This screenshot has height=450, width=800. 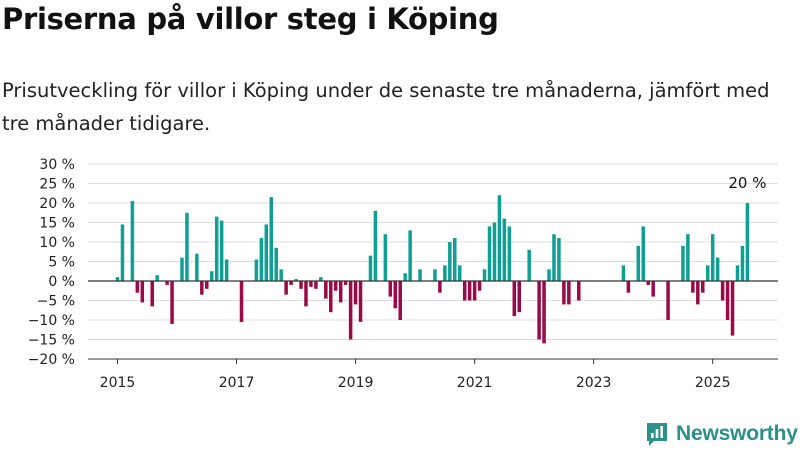 I want to click on y-tick-label: 20 %, so click(x=57, y=204).